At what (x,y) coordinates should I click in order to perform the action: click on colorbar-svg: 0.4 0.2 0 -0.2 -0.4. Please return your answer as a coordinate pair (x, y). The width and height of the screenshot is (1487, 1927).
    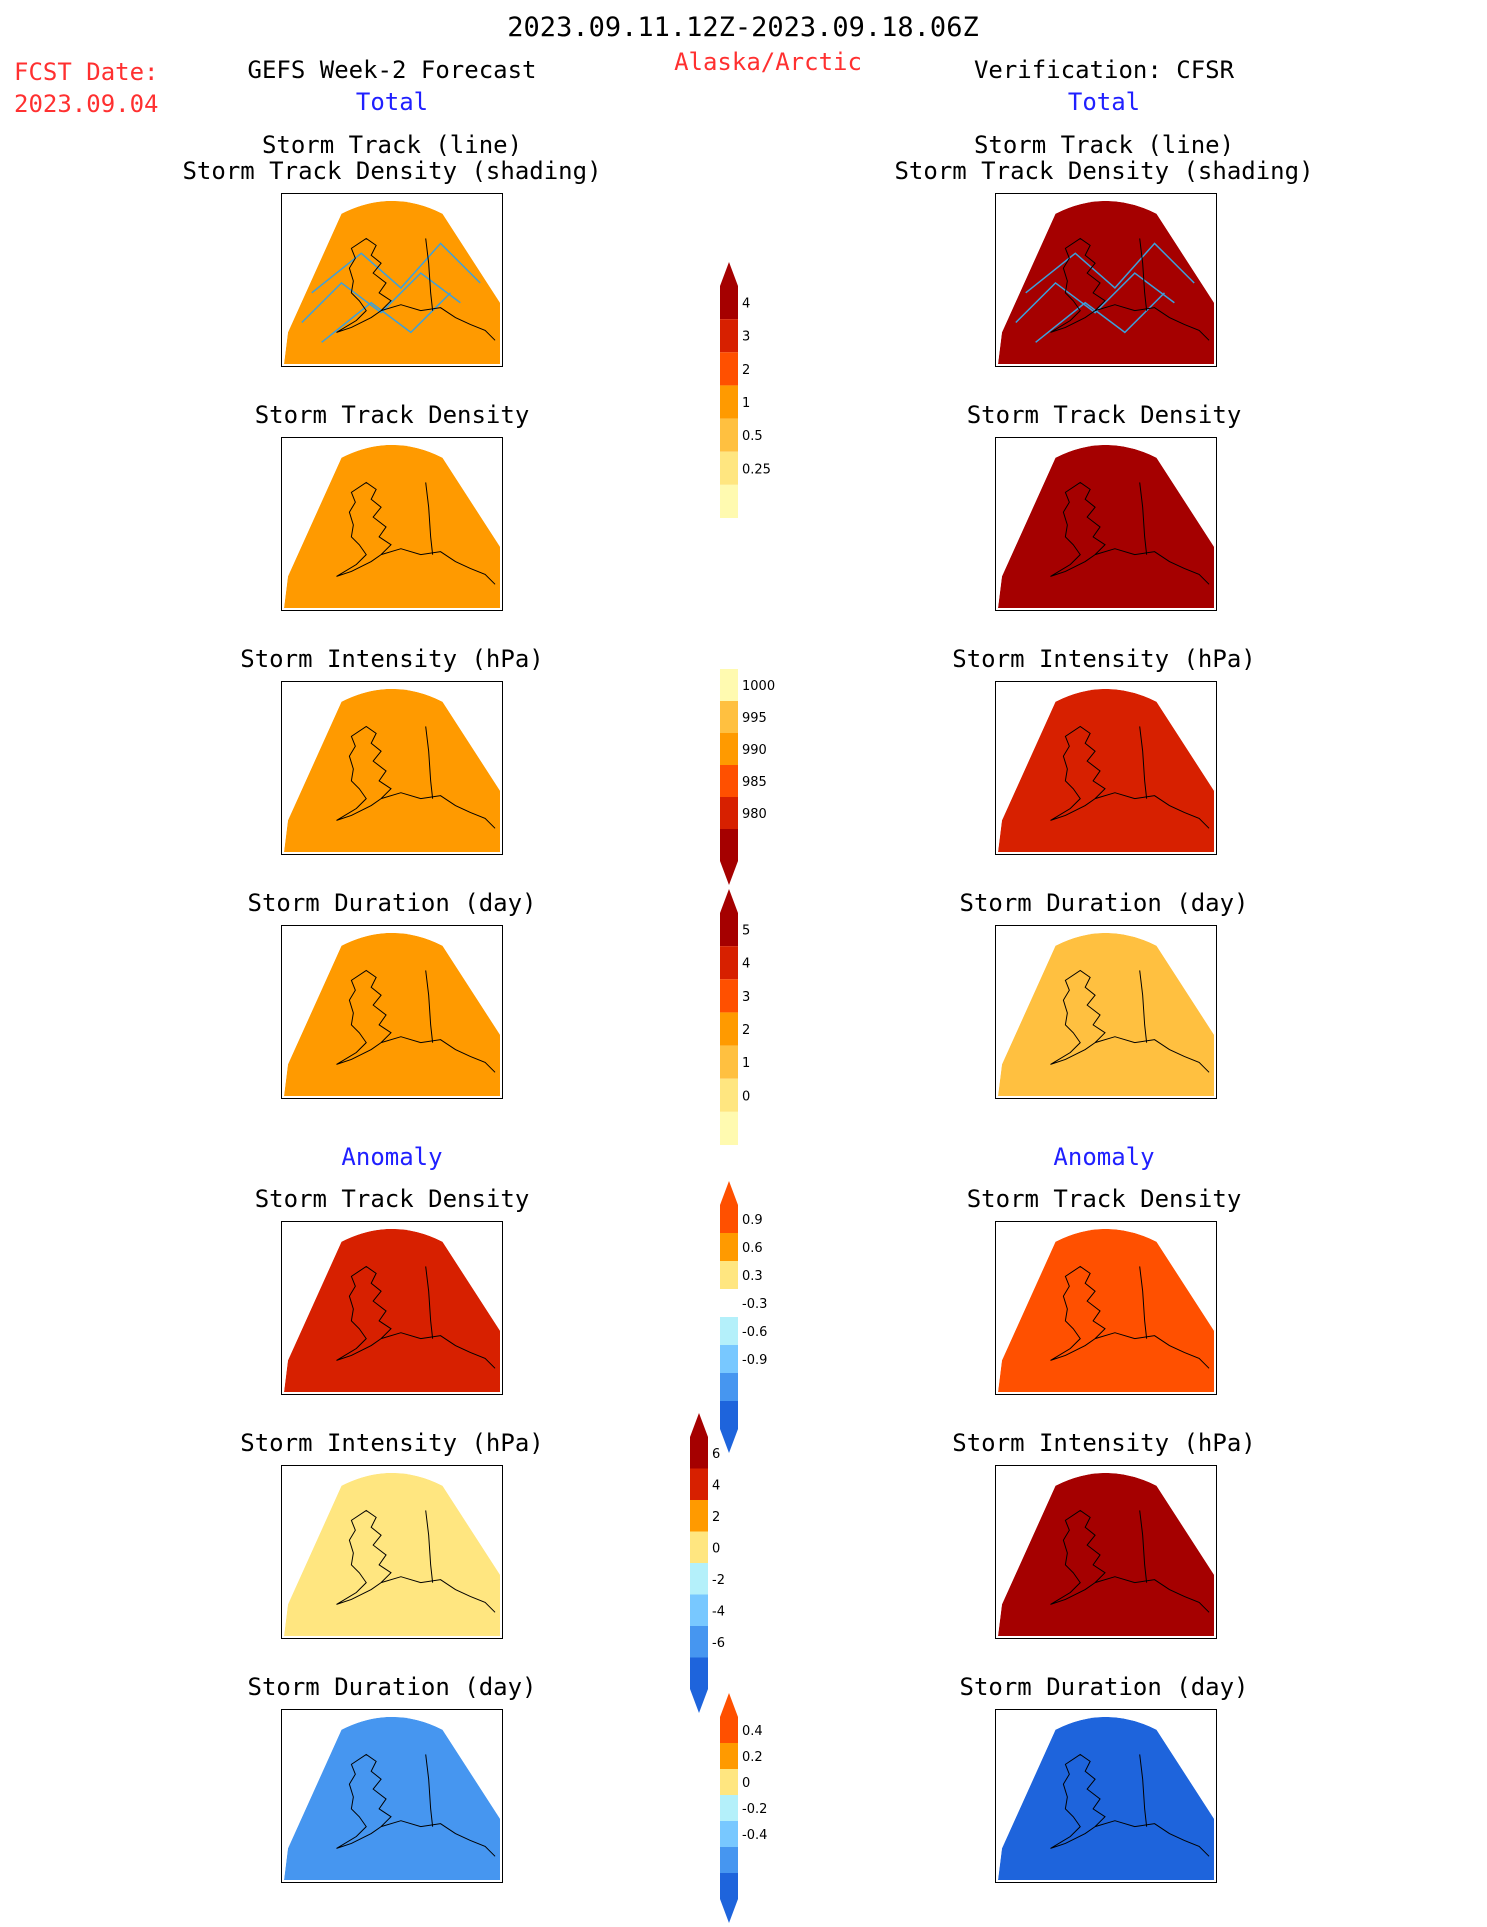
    Looking at the image, I should click on (743, 1808).